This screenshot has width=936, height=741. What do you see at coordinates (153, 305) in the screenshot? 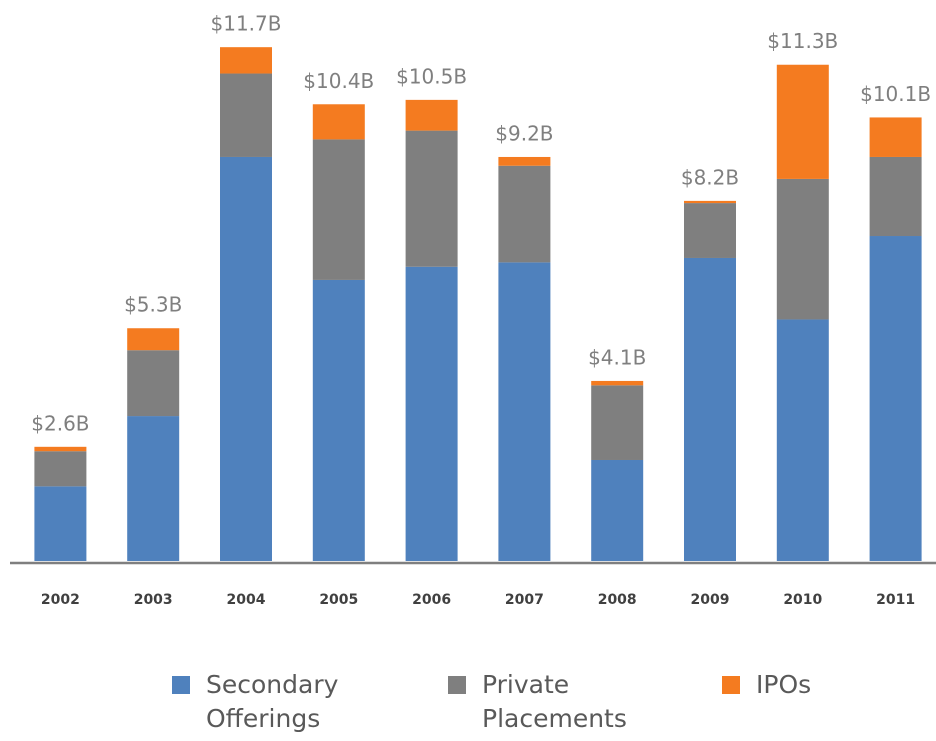
I see `total-label: $5.3B` at bounding box center [153, 305].